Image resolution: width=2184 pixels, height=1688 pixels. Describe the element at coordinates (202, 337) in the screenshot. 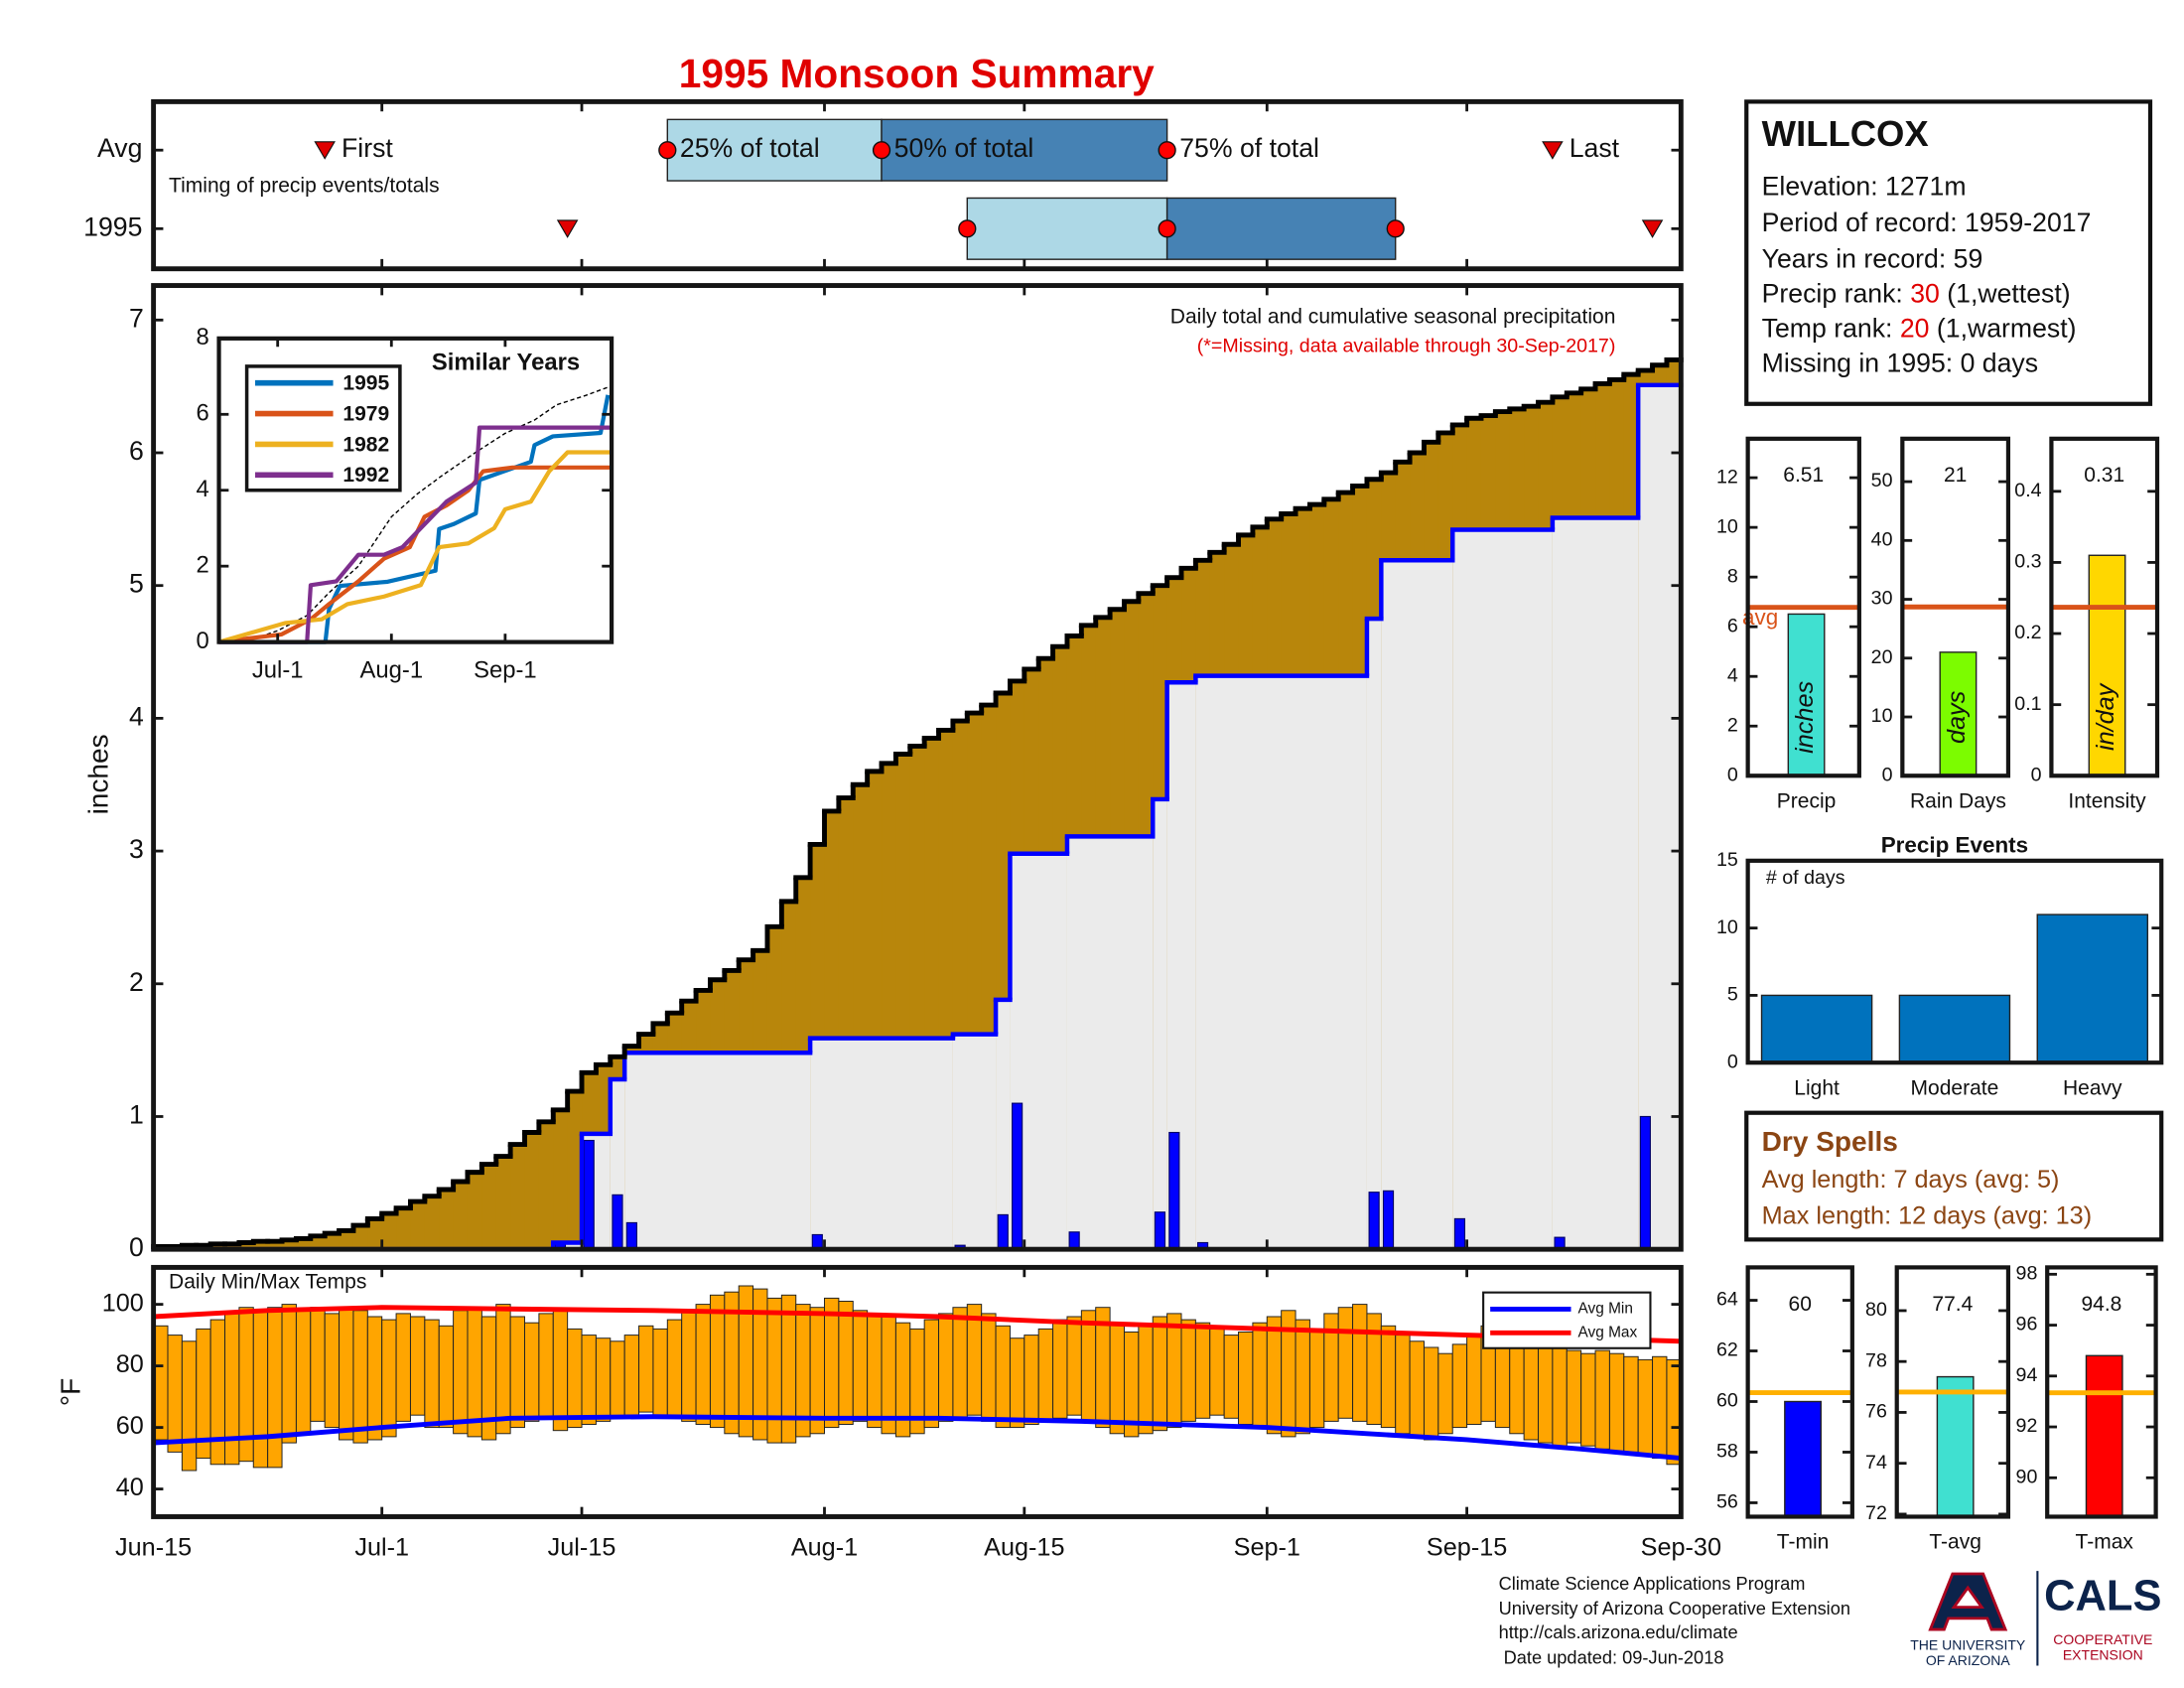

I see `y-tick-label: 8` at that location.